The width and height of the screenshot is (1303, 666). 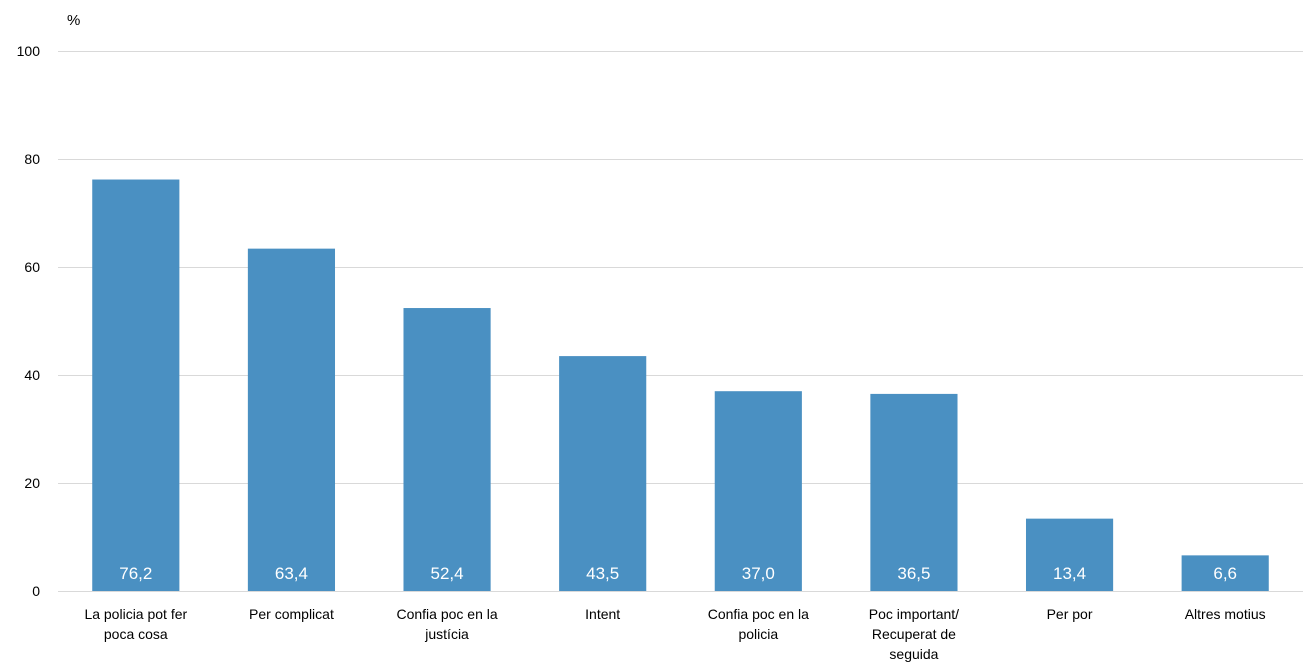 What do you see at coordinates (32, 159) in the screenshot?
I see `y-tick-label: 80` at bounding box center [32, 159].